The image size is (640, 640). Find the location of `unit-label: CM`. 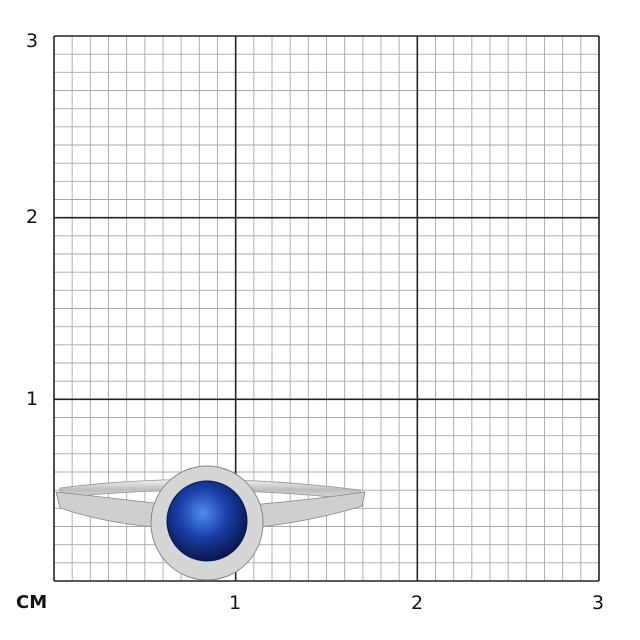

unit-label: CM is located at coordinates (32, 602).